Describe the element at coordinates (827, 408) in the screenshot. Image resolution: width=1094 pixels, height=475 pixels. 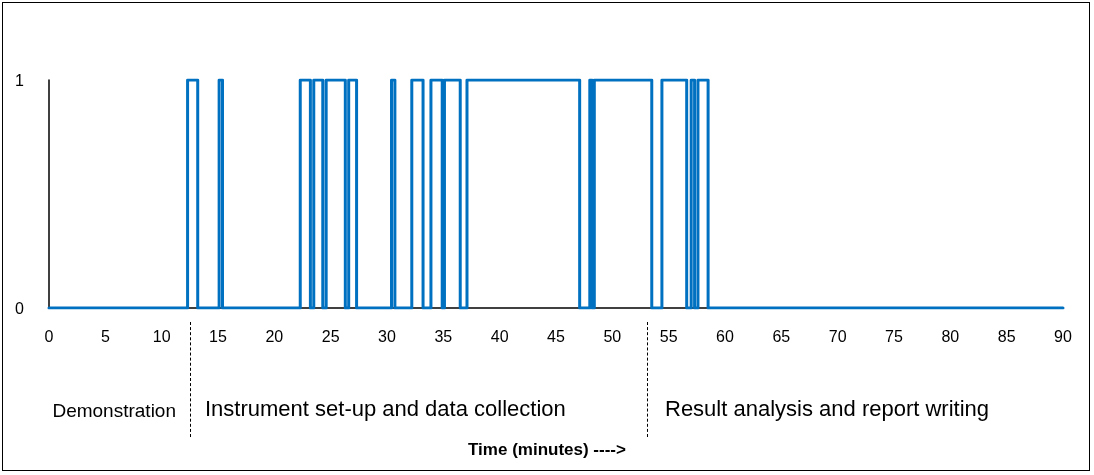
I see `text: Result analysis and report writing` at that location.